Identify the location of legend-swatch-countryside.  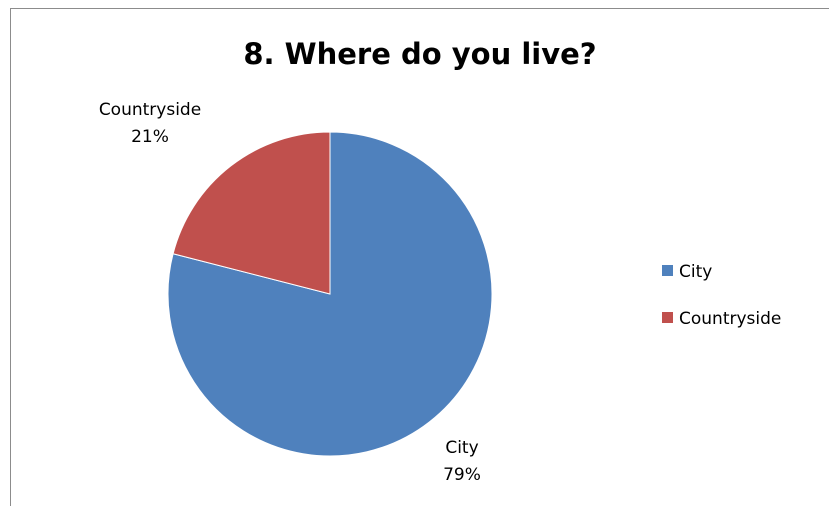
(667, 317).